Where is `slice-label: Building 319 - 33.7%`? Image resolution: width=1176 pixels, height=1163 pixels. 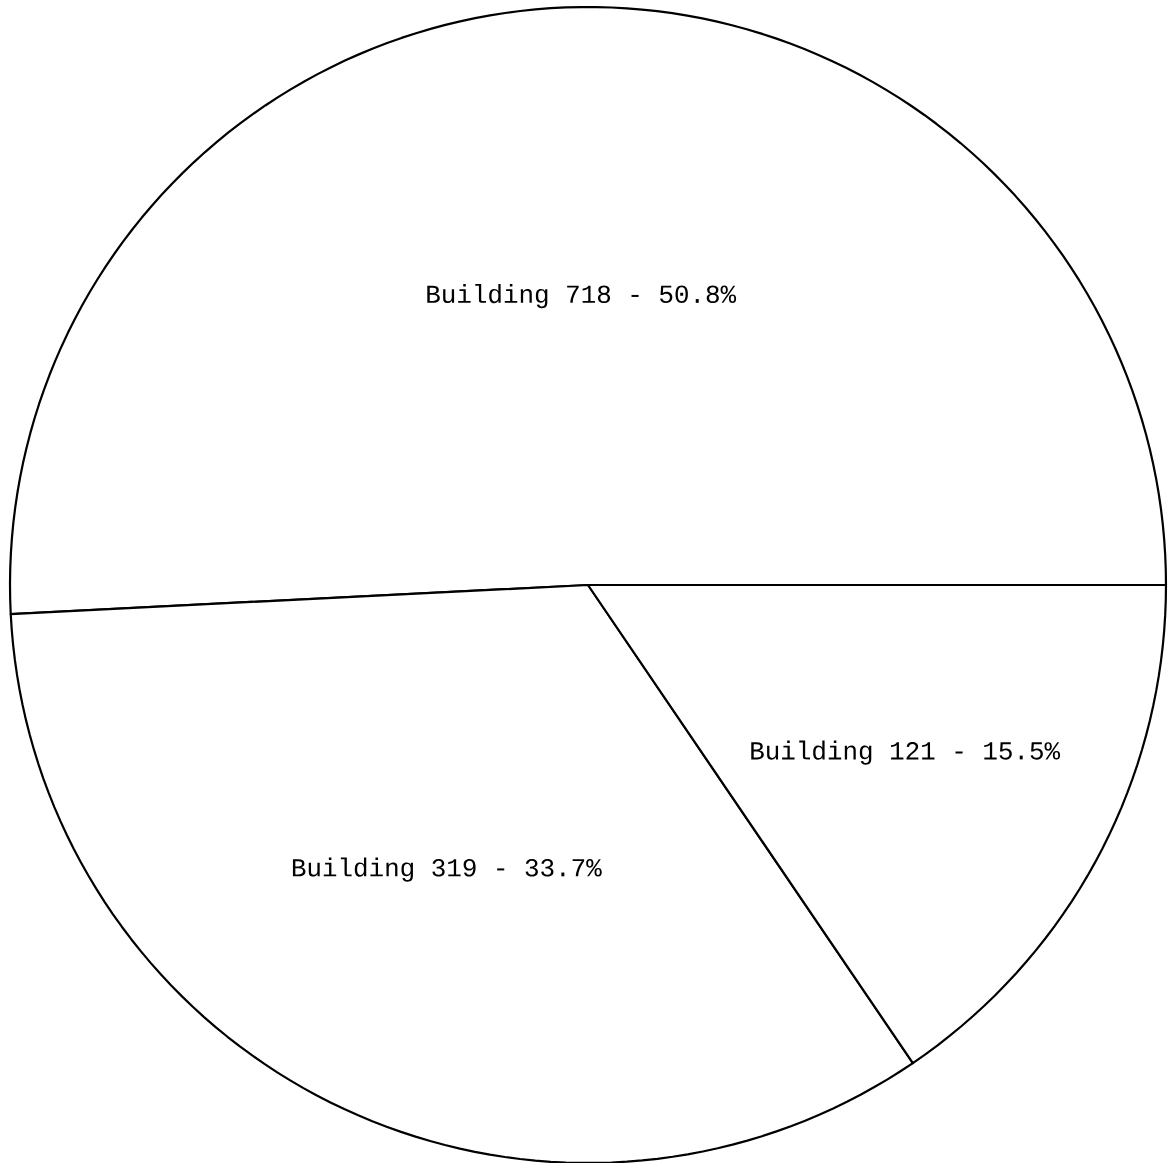 slice-label: Building 319 - 33.7% is located at coordinates (447, 869).